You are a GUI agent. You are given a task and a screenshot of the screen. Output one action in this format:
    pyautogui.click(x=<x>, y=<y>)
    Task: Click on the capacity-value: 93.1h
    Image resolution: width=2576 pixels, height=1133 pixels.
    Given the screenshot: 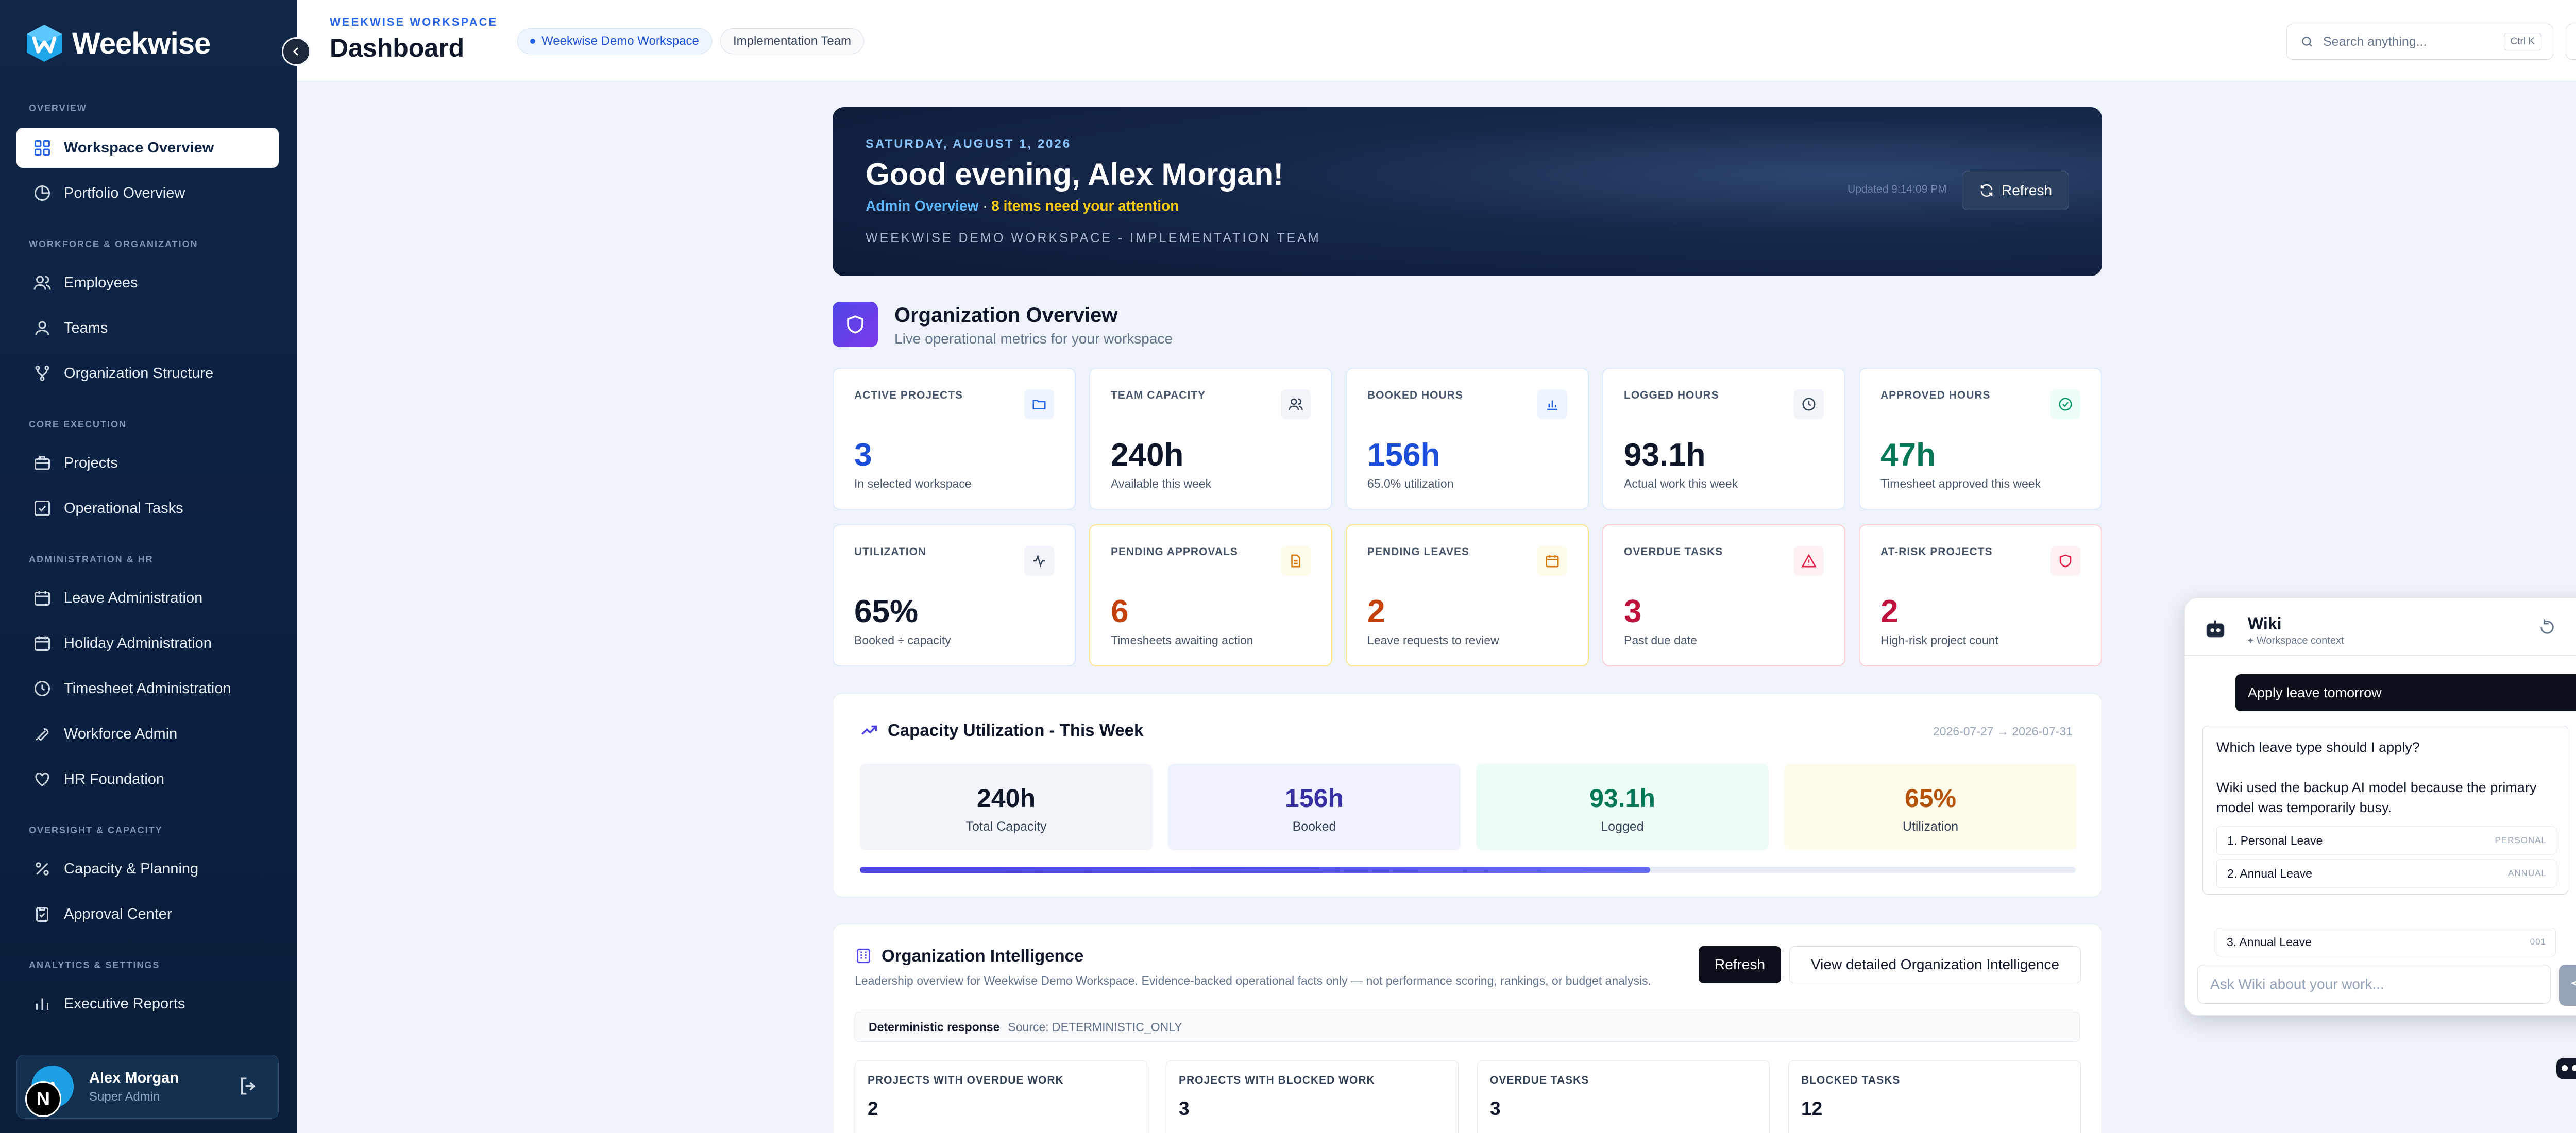 What is the action you would take?
    pyautogui.click(x=1622, y=799)
    